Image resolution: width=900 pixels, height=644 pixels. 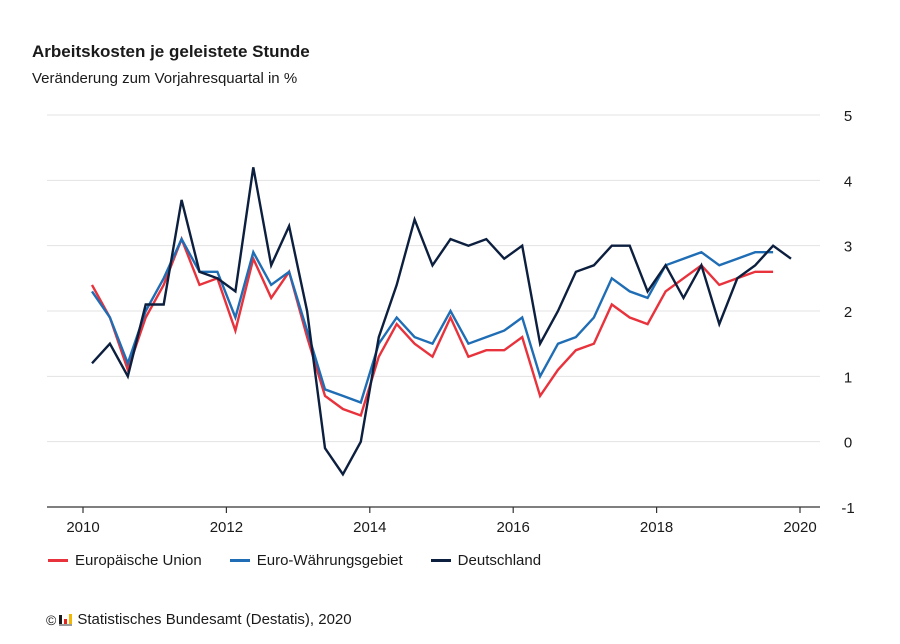 What do you see at coordinates (226, 527) in the screenshot?
I see `x-tick-label: 2012` at bounding box center [226, 527].